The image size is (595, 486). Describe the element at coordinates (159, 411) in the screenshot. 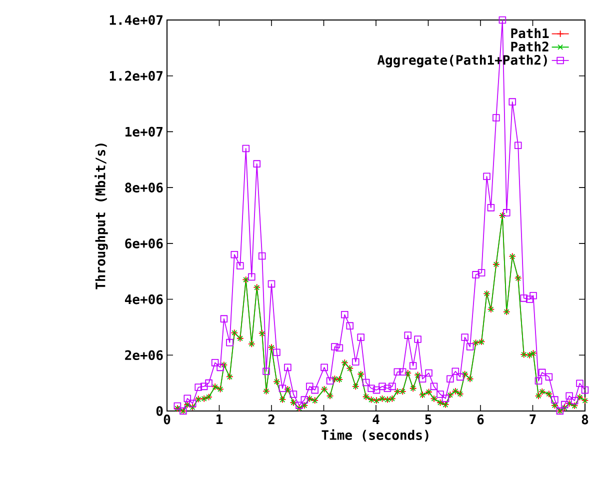

I see `y-tick-label: 0` at that location.